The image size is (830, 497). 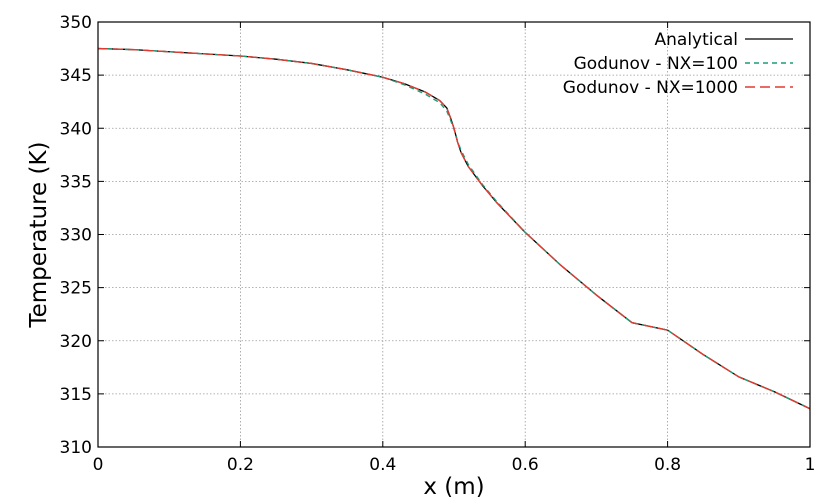 What do you see at coordinates (39, 234) in the screenshot?
I see `y-axis-title: Temperature (K)` at bounding box center [39, 234].